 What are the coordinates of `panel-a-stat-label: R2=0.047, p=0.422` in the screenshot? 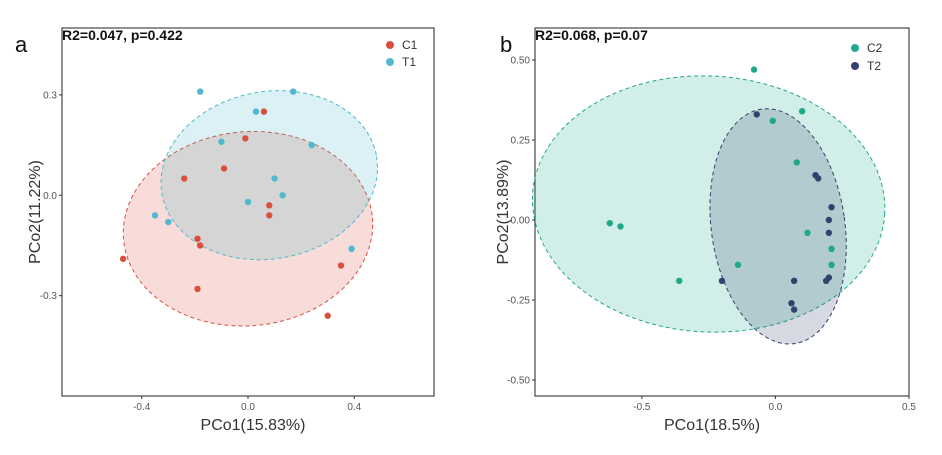 It's located at (122, 35).